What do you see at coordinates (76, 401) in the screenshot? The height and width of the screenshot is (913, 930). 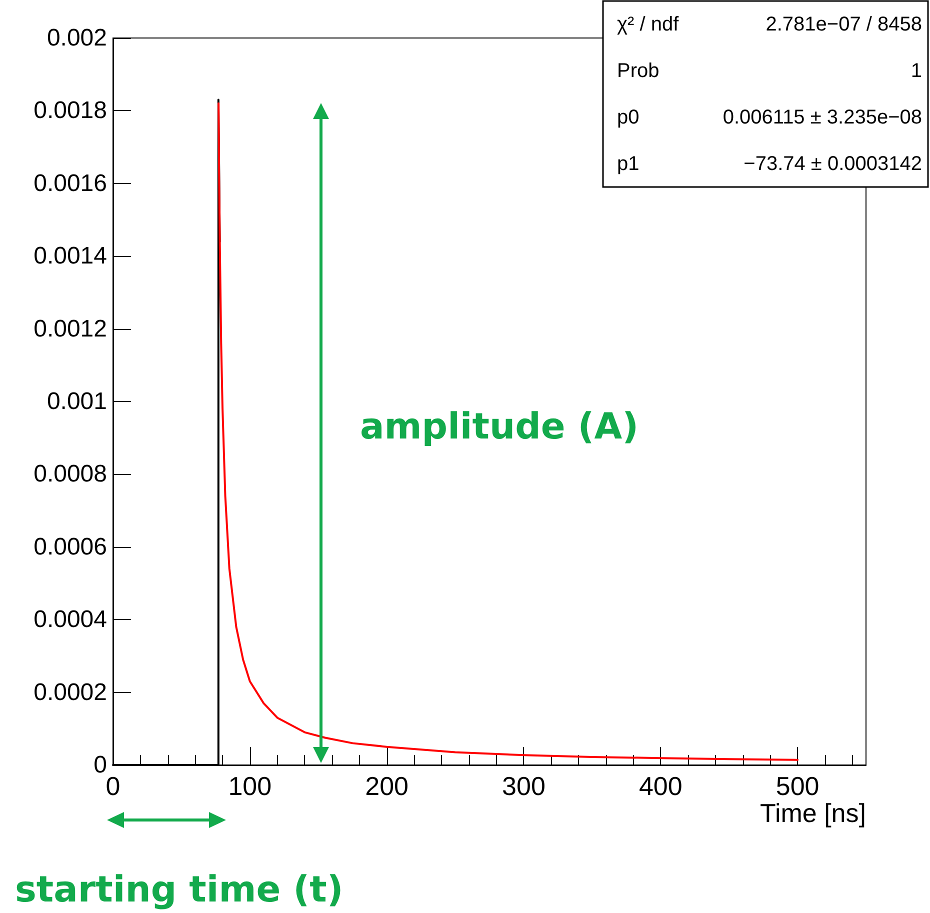 I see `y-tick-label: 0.001` at bounding box center [76, 401].